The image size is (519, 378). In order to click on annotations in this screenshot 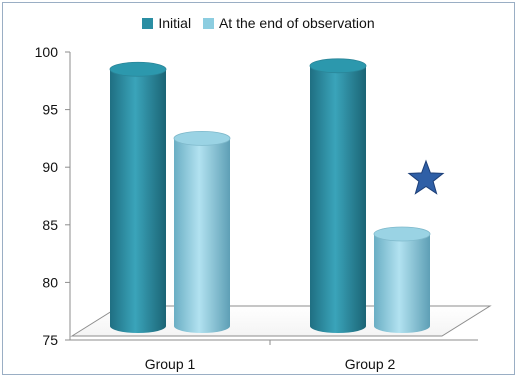, I will do `click(426, 177)`.